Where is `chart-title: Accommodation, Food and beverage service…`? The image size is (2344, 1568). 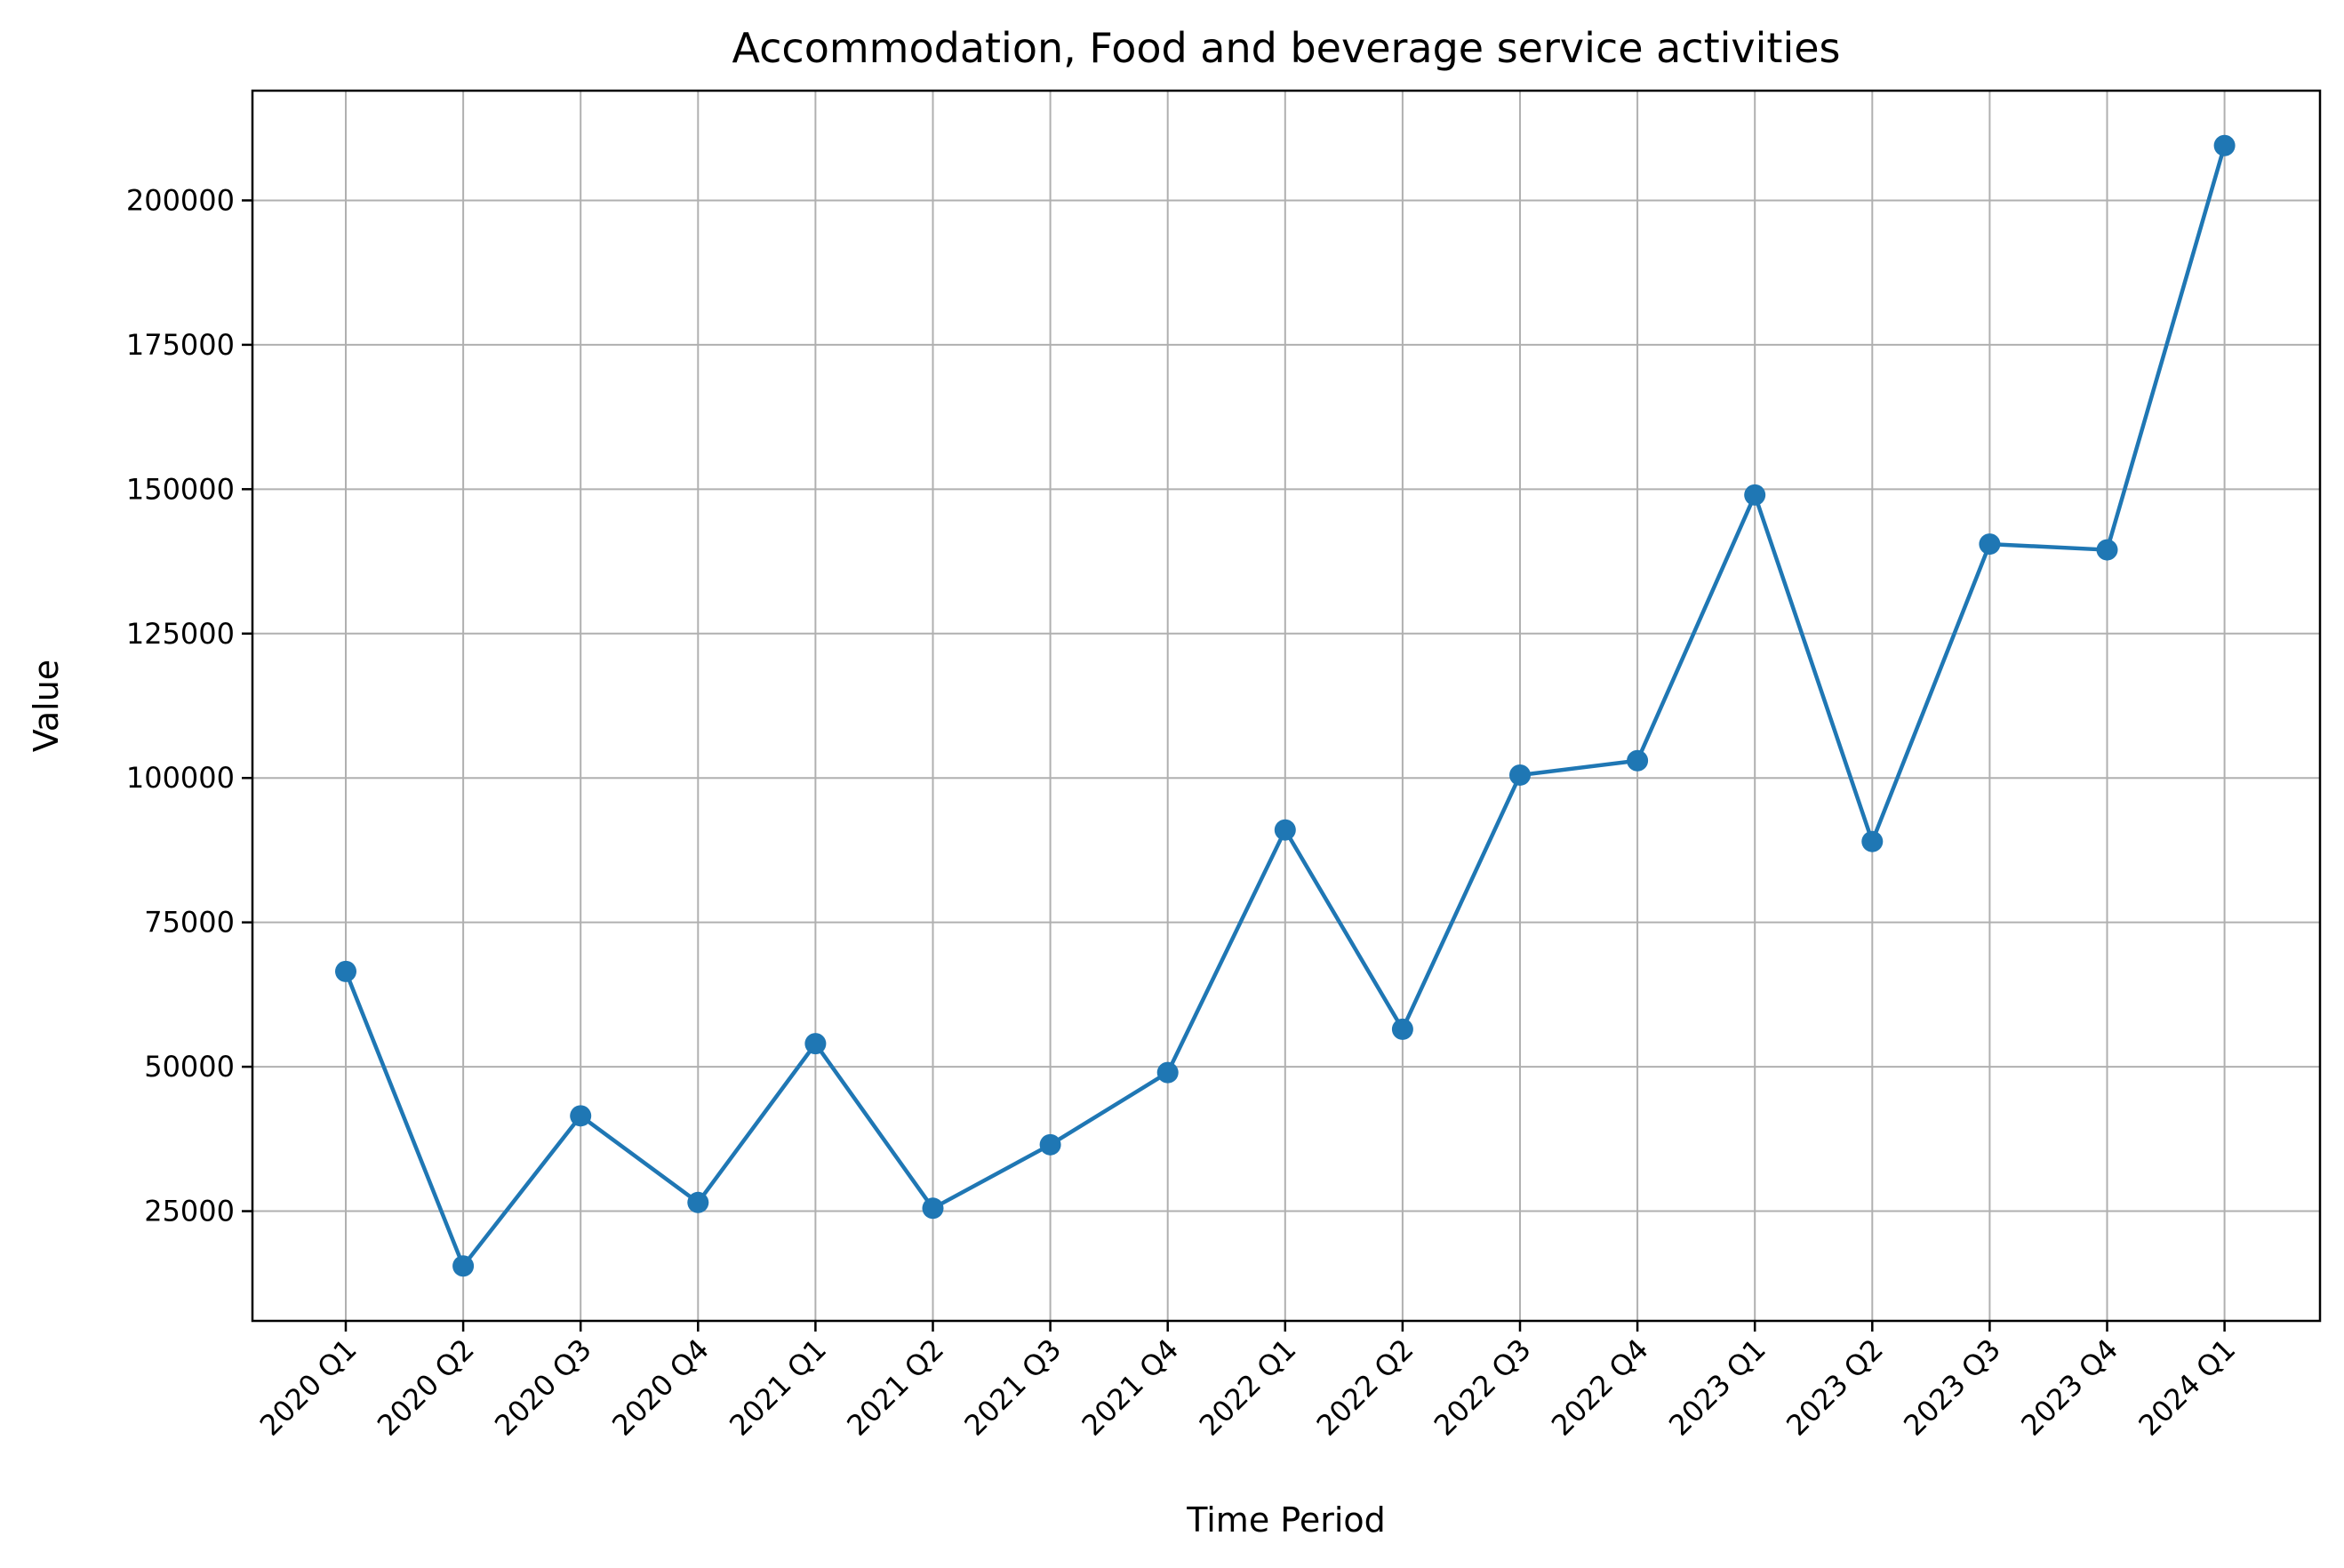
chart-title: Accommodation, Food and beverage service… is located at coordinates (1286, 48).